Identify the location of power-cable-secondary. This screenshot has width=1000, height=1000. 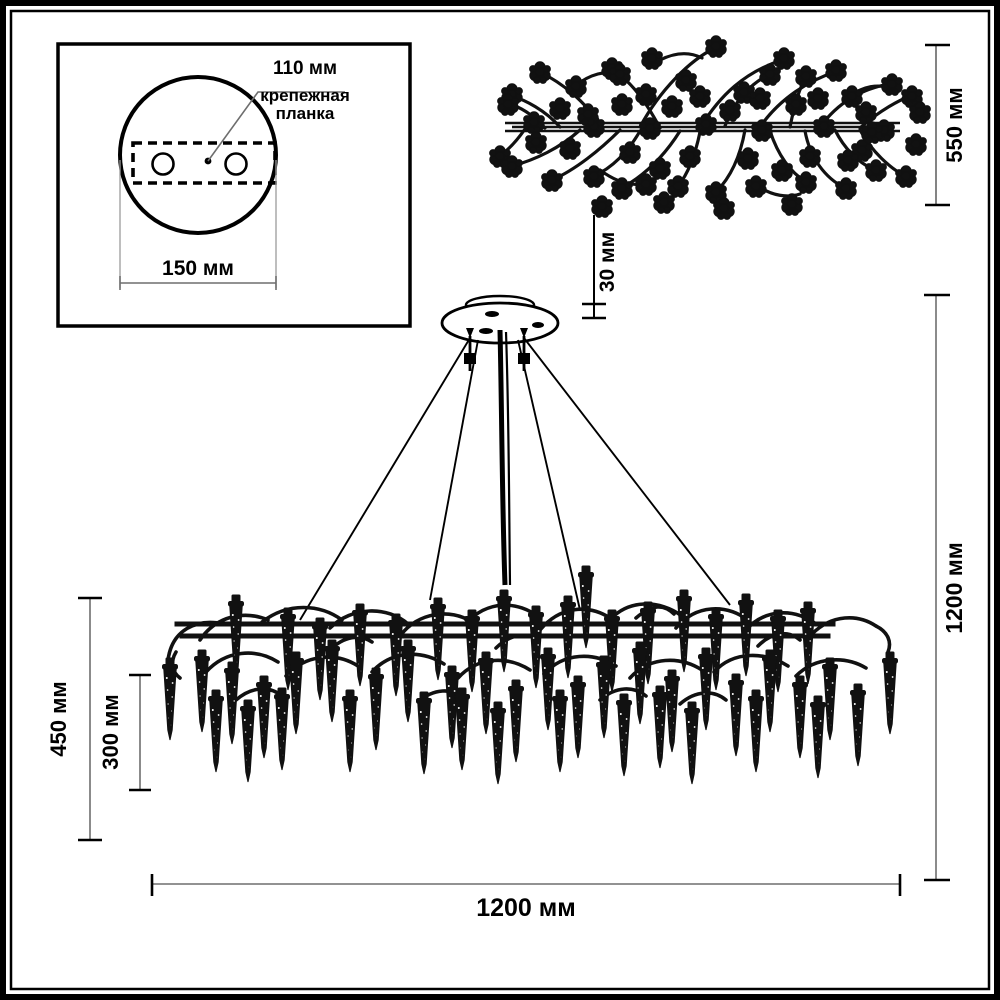
(508, 458).